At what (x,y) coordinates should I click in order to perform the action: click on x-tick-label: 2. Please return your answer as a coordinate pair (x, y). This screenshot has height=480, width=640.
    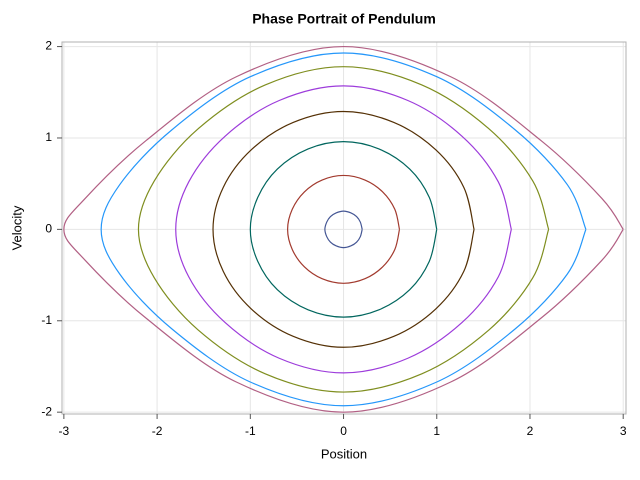
    Looking at the image, I should click on (530, 431).